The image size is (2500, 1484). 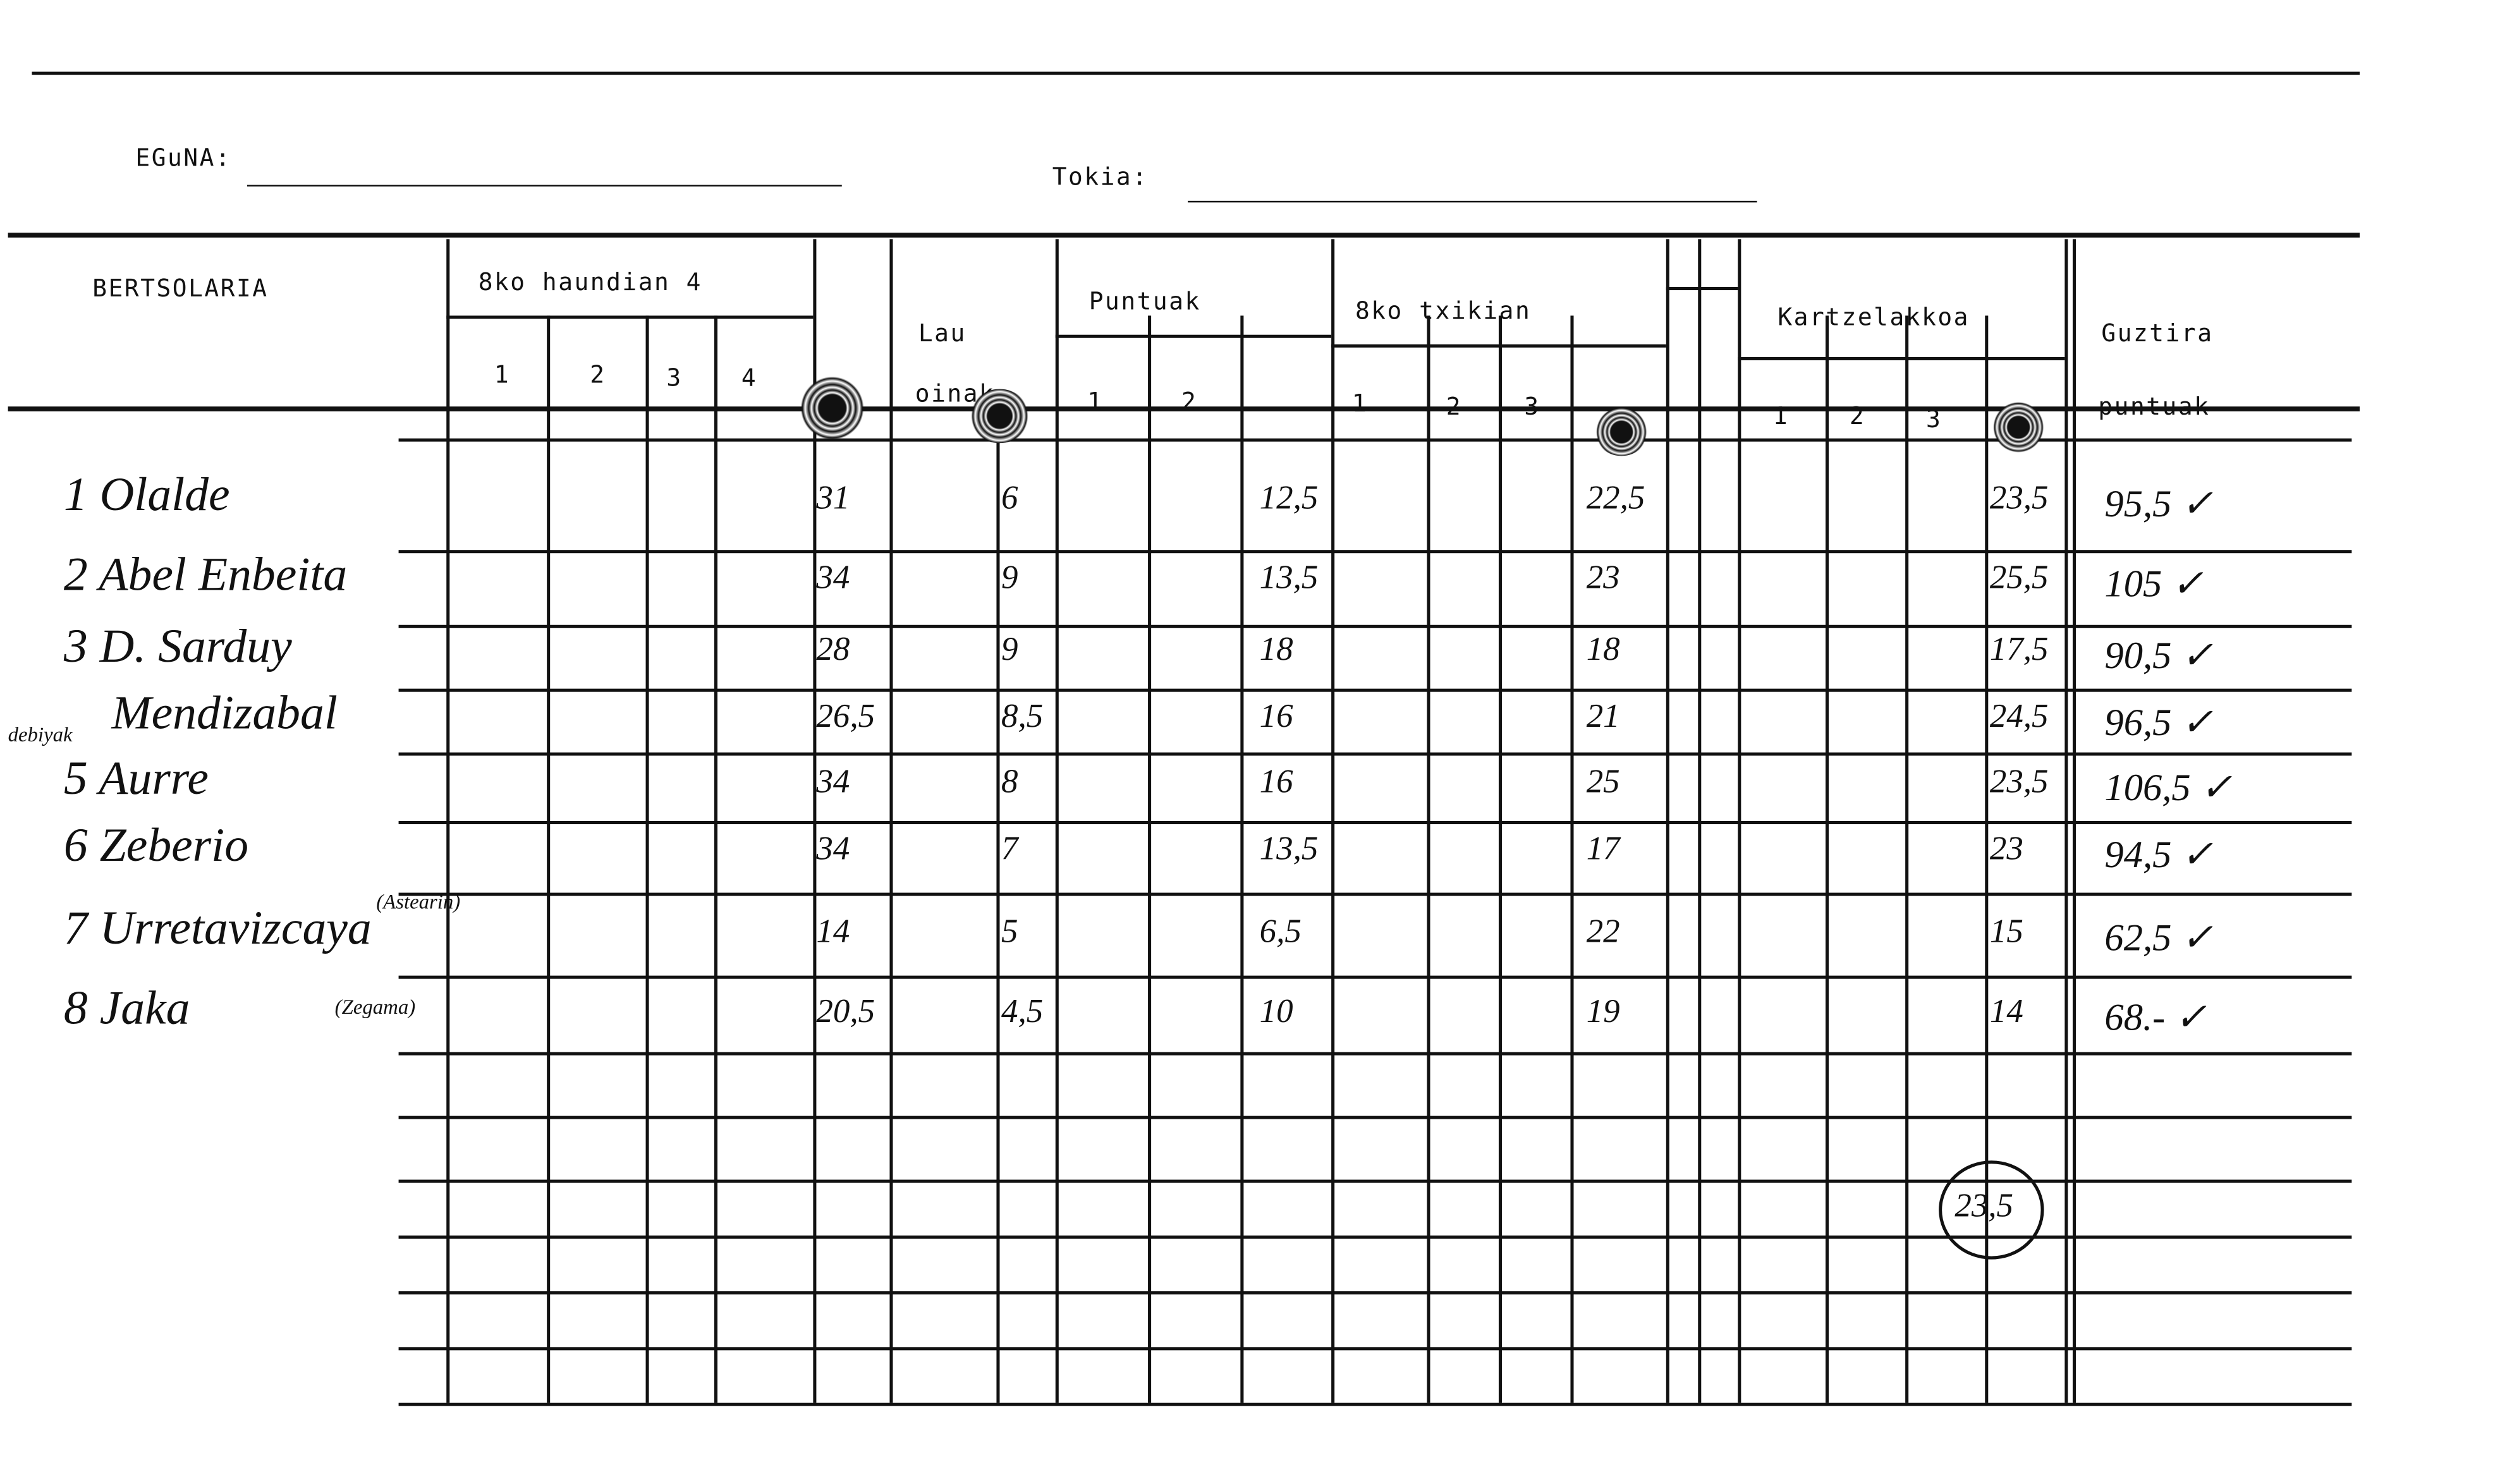 What do you see at coordinates (590, 282) in the screenshot?
I see `header-haundian: 8ko haundian 4` at bounding box center [590, 282].